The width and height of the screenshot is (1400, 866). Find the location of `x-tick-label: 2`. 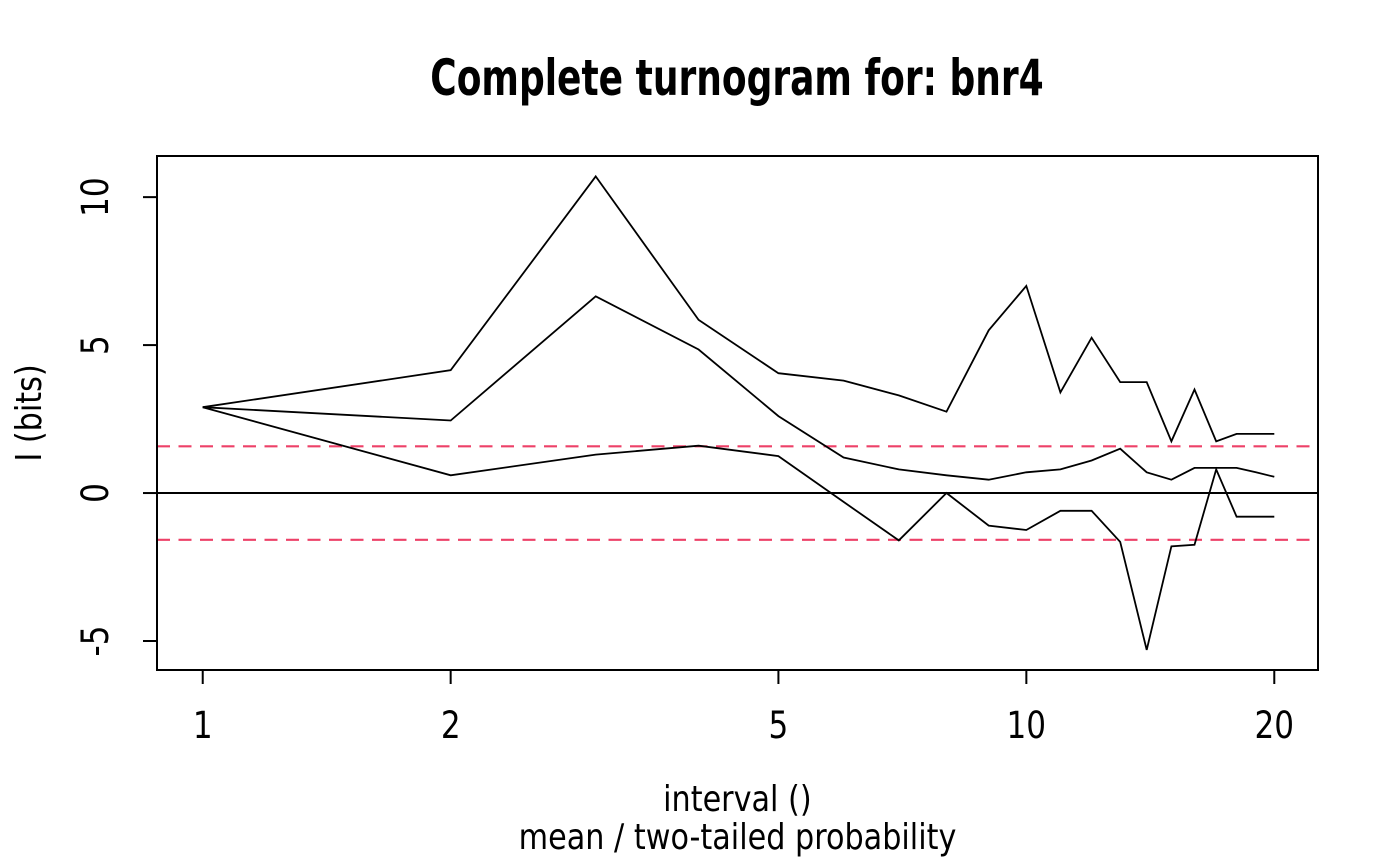

x-tick-label: 2 is located at coordinates (451, 725).